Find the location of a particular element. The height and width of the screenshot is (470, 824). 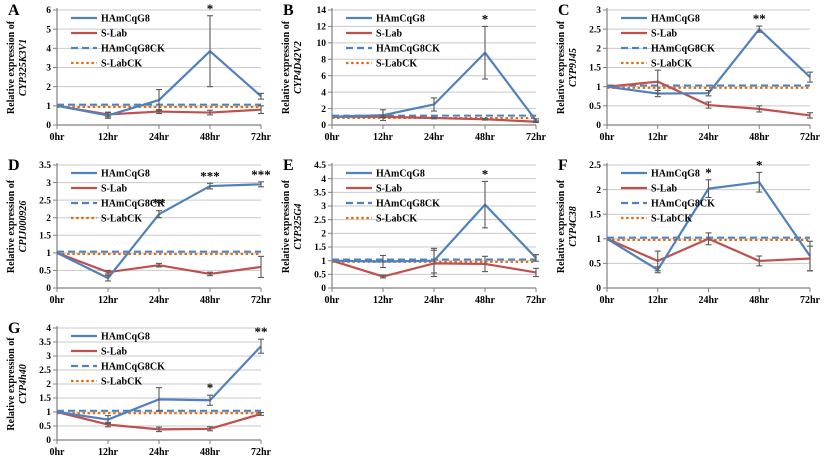

y-tick-label: 5 is located at coordinates (48, 30).